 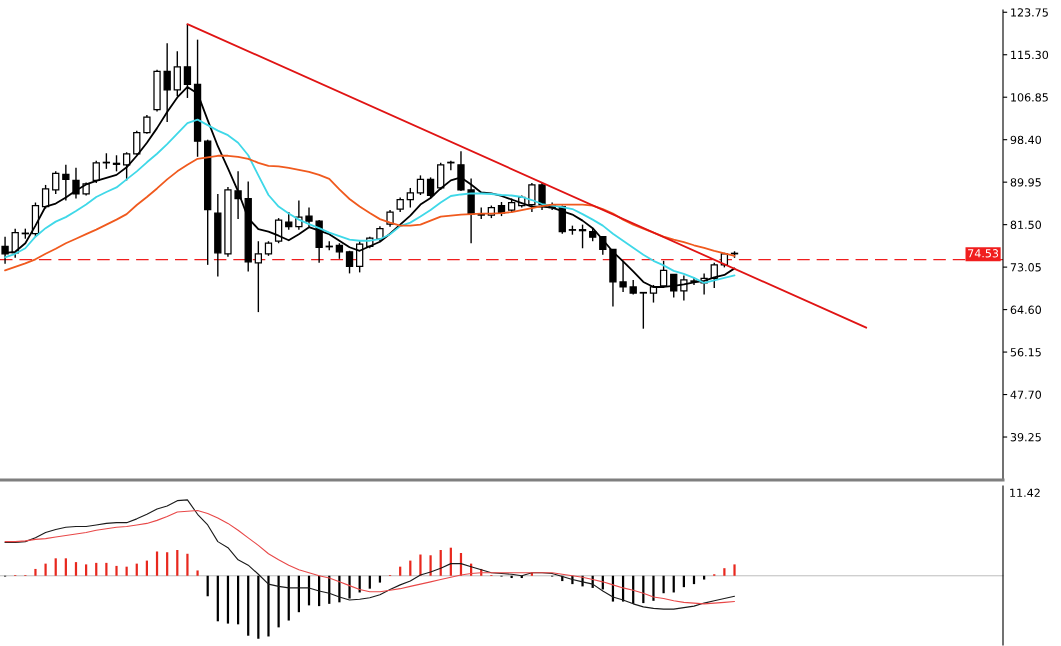 What do you see at coordinates (1025, 352) in the screenshot?
I see `y-tick-label: 56.15` at bounding box center [1025, 352].